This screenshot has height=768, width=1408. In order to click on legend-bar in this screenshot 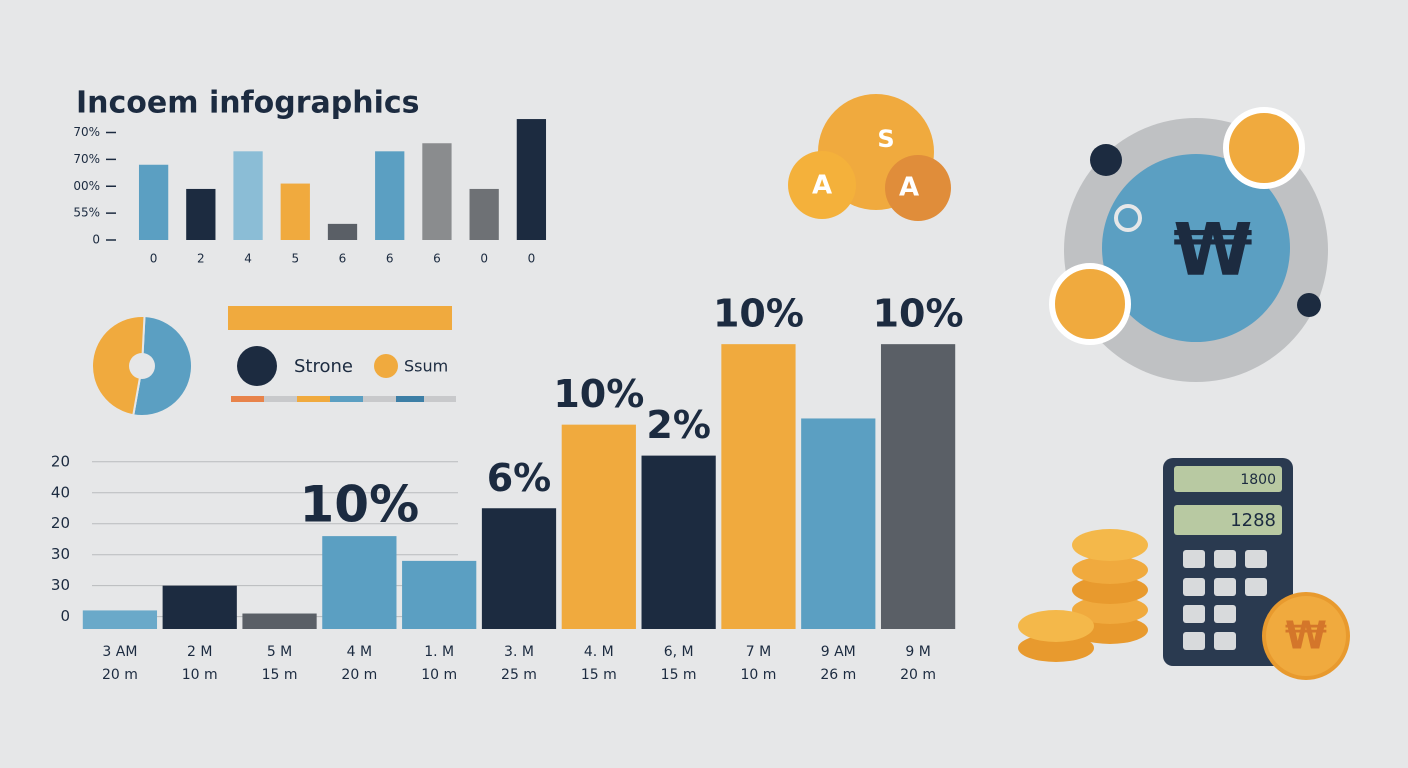, I will do `click(340, 318)`.